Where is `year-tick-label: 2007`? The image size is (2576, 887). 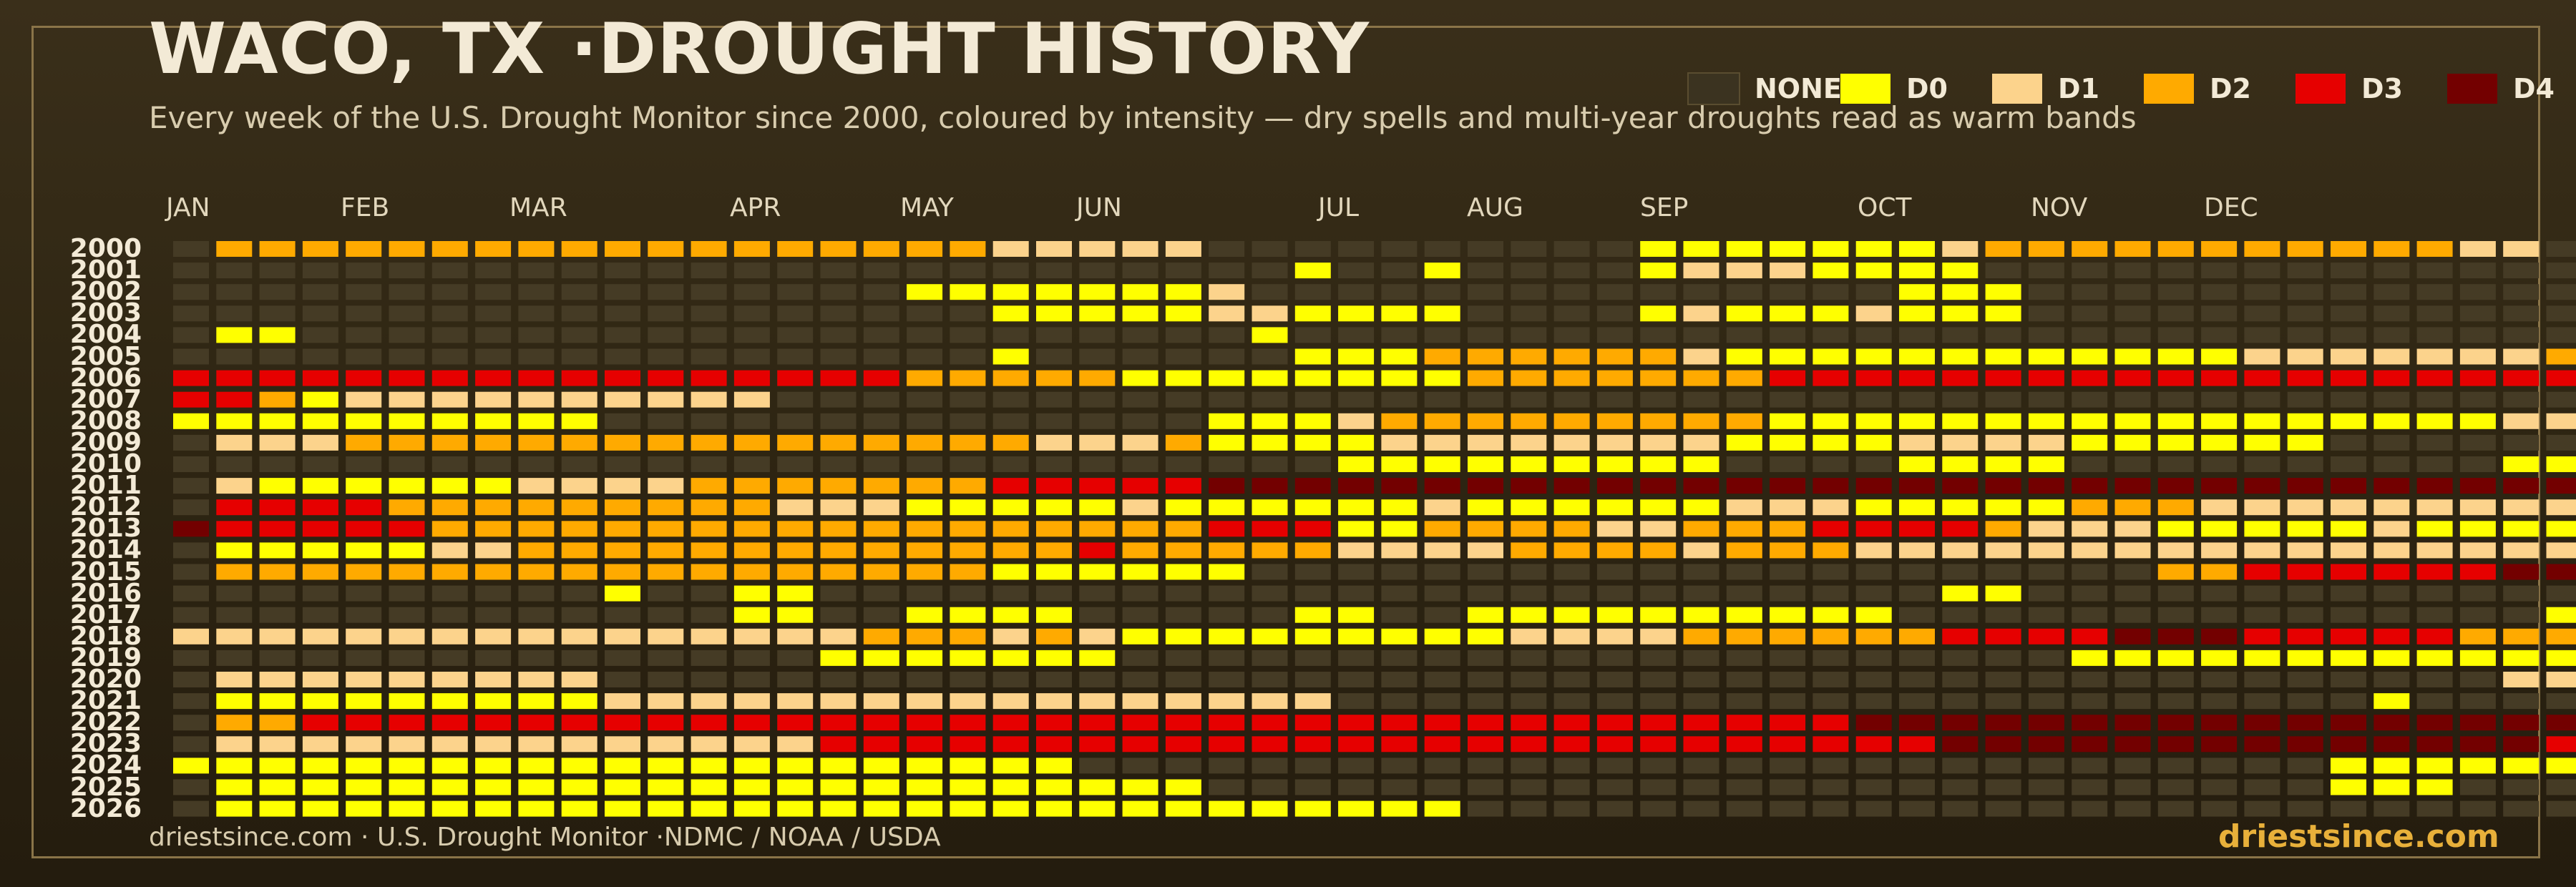 year-tick-label: 2007 is located at coordinates (105, 399).